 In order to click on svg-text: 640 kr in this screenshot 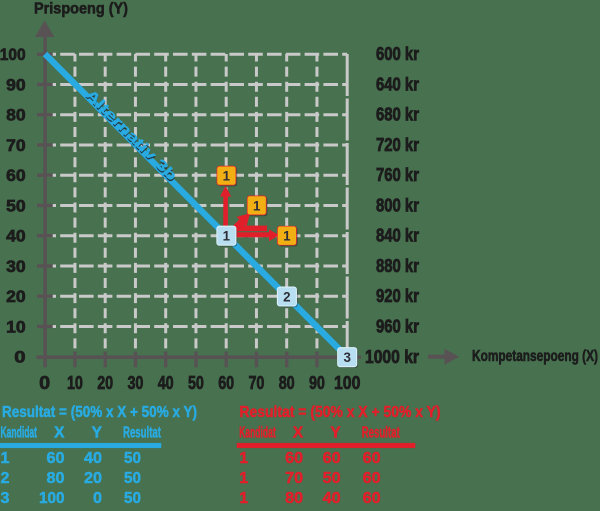, I will do `click(397, 85)`.